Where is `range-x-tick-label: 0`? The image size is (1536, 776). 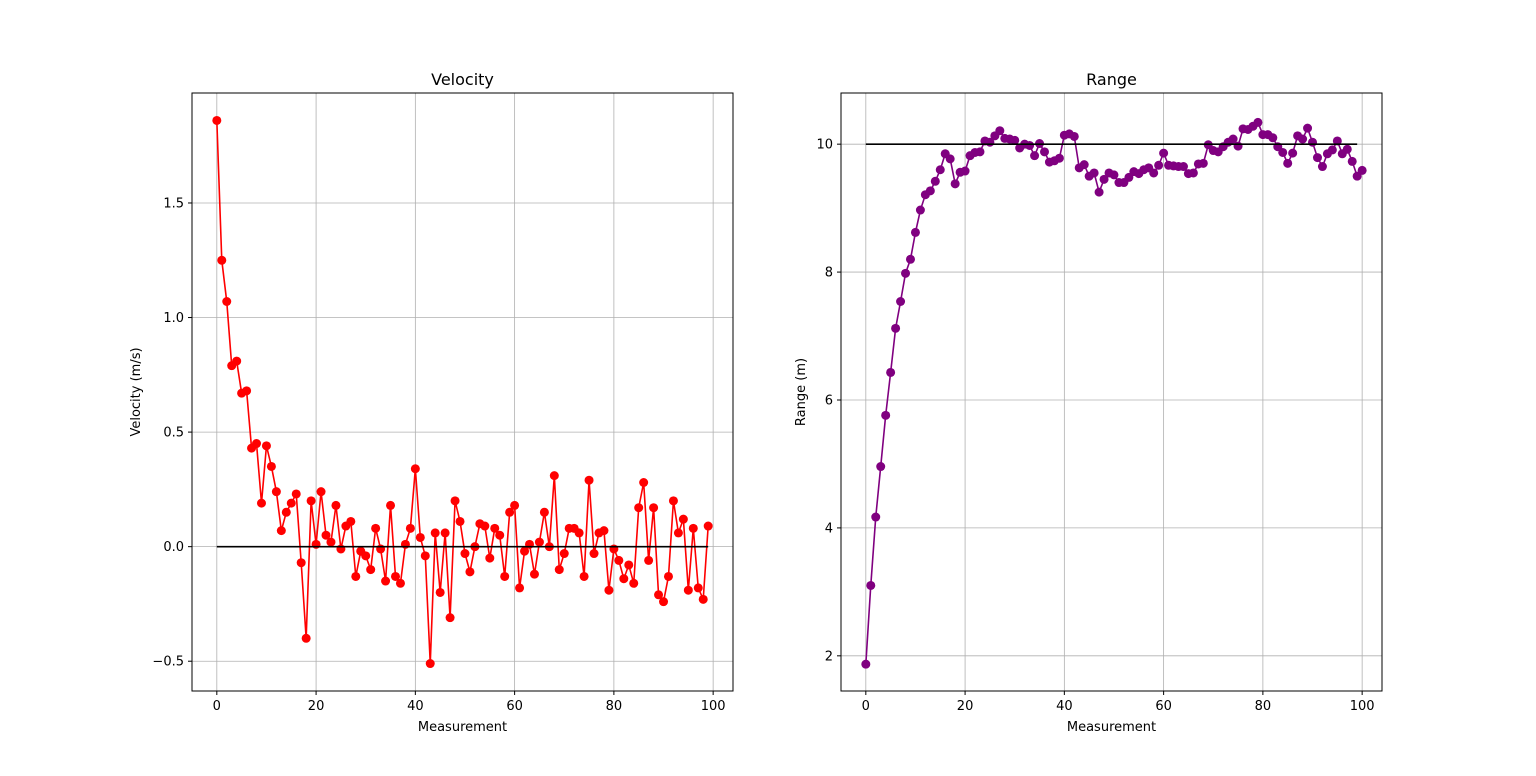 range-x-tick-label: 0 is located at coordinates (866, 706).